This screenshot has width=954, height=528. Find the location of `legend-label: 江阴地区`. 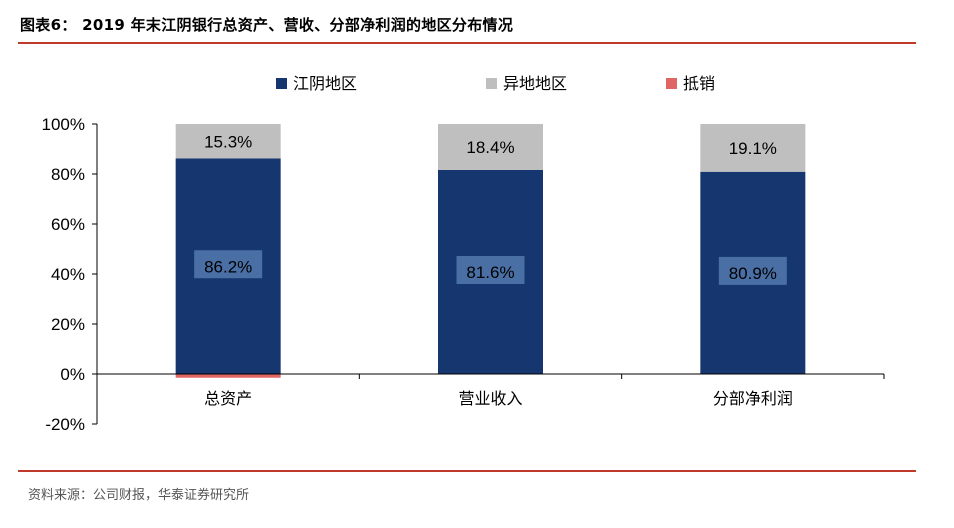

legend-label: 江阴地区 is located at coordinates (325, 83).